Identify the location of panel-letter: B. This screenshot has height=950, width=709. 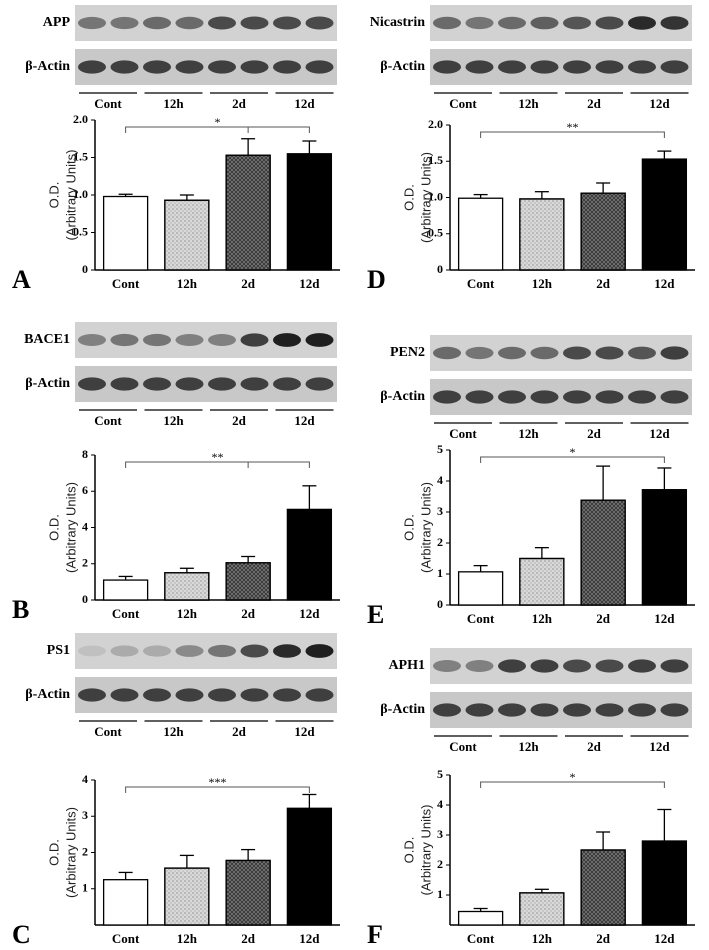
(20, 609).